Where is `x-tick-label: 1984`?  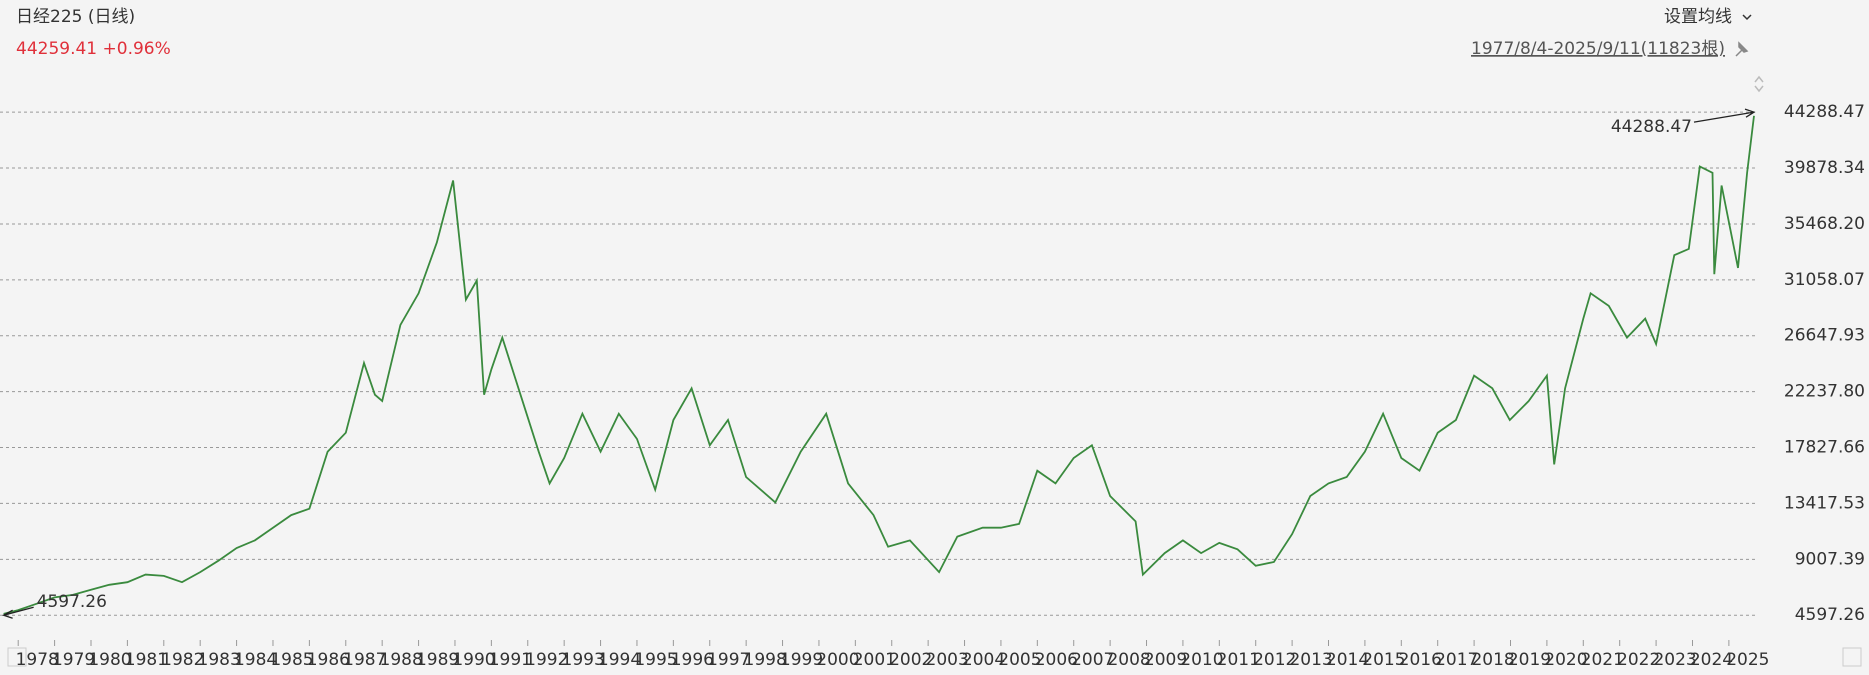 x-tick-label: 1984 is located at coordinates (255, 660).